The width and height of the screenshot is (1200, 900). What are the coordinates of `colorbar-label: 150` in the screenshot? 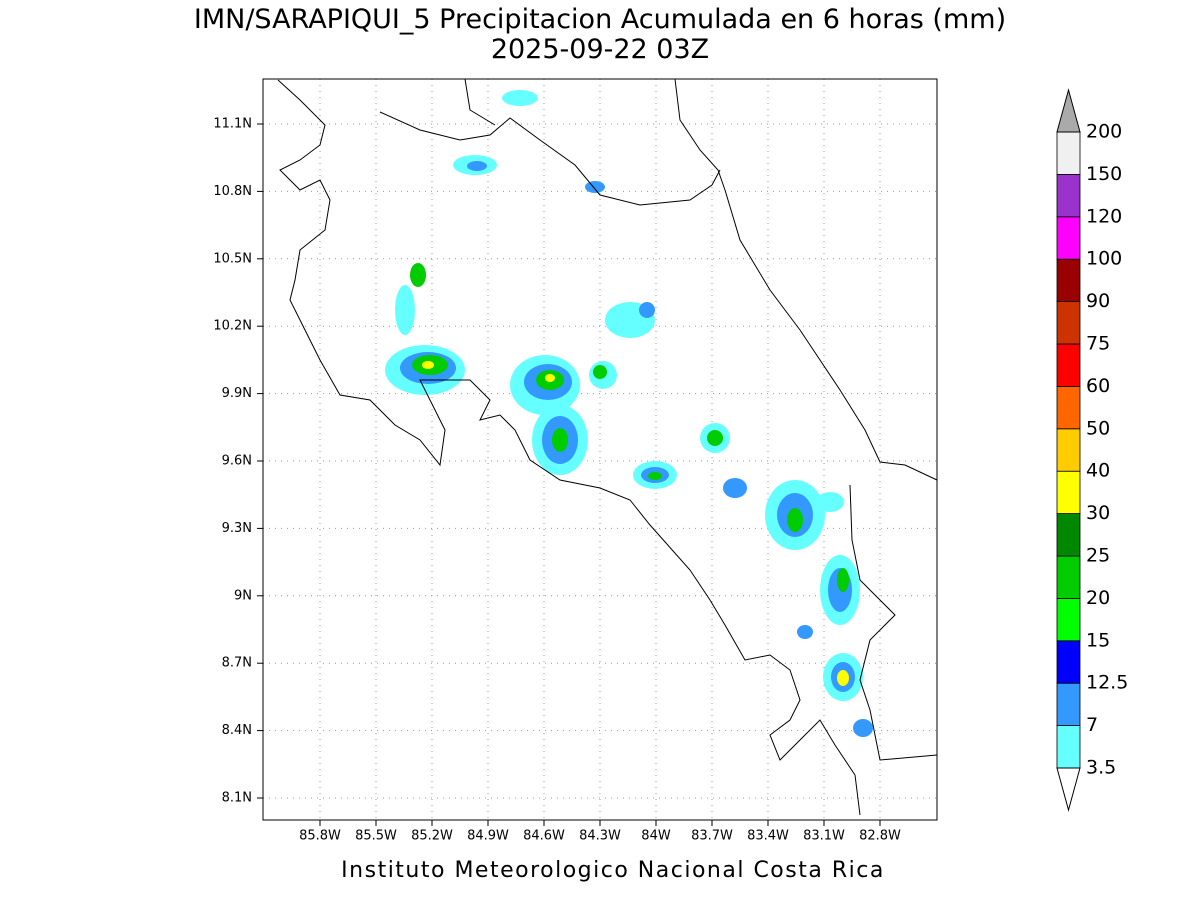 It's located at (1104, 174).